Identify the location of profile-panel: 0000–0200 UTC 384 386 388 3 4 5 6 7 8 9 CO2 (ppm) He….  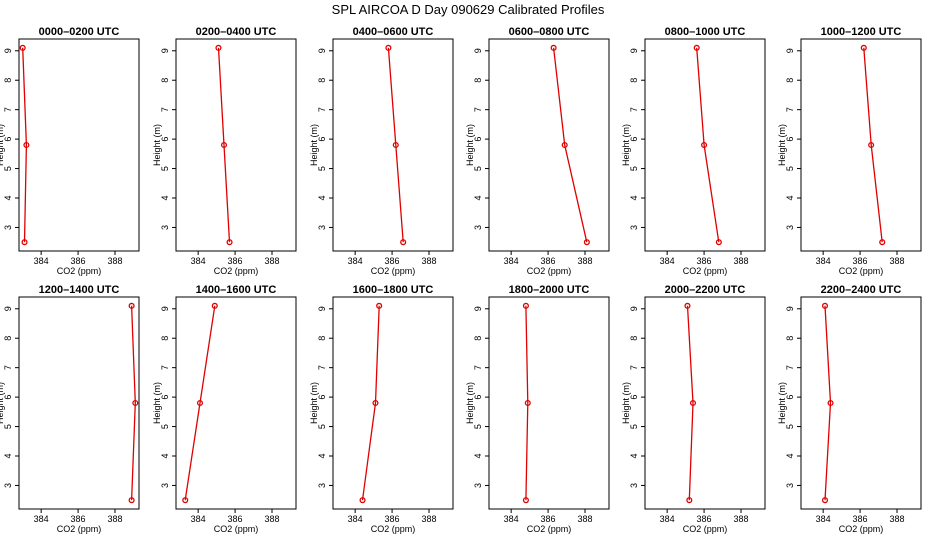
(70, 151).